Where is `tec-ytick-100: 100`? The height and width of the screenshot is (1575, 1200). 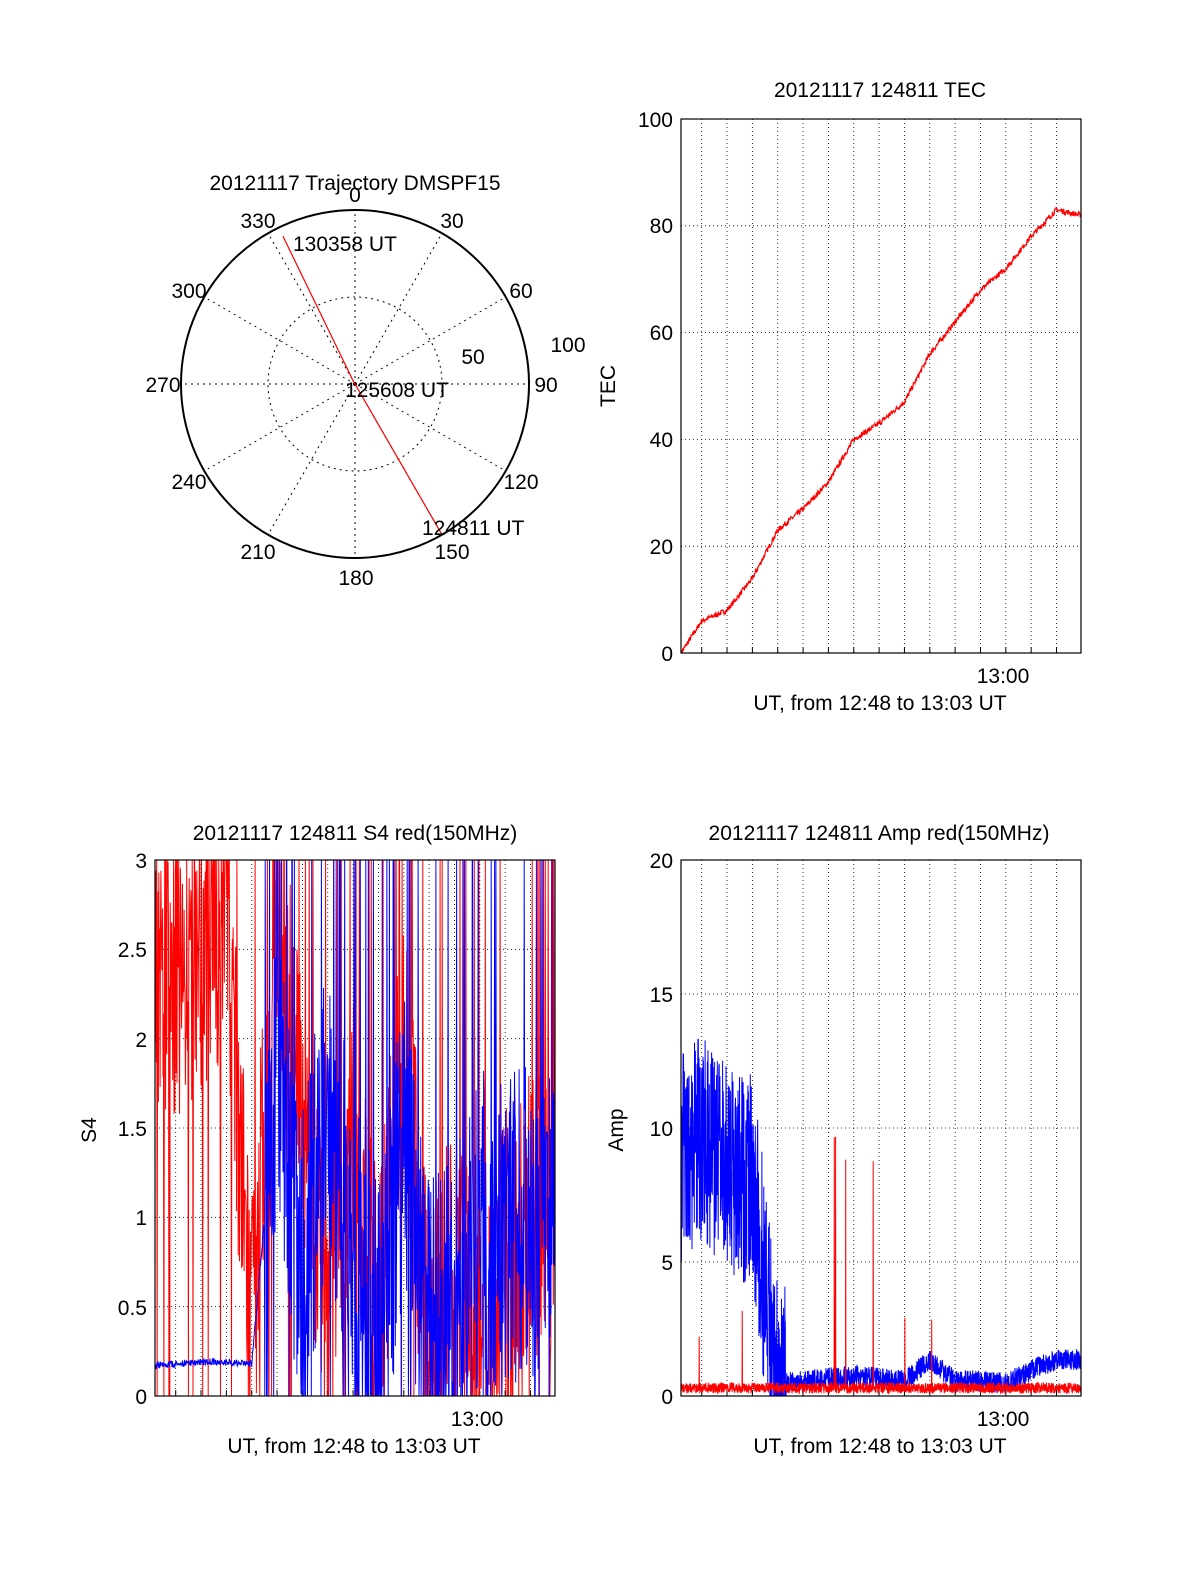 tec-ytick-100: 100 is located at coordinates (655, 120).